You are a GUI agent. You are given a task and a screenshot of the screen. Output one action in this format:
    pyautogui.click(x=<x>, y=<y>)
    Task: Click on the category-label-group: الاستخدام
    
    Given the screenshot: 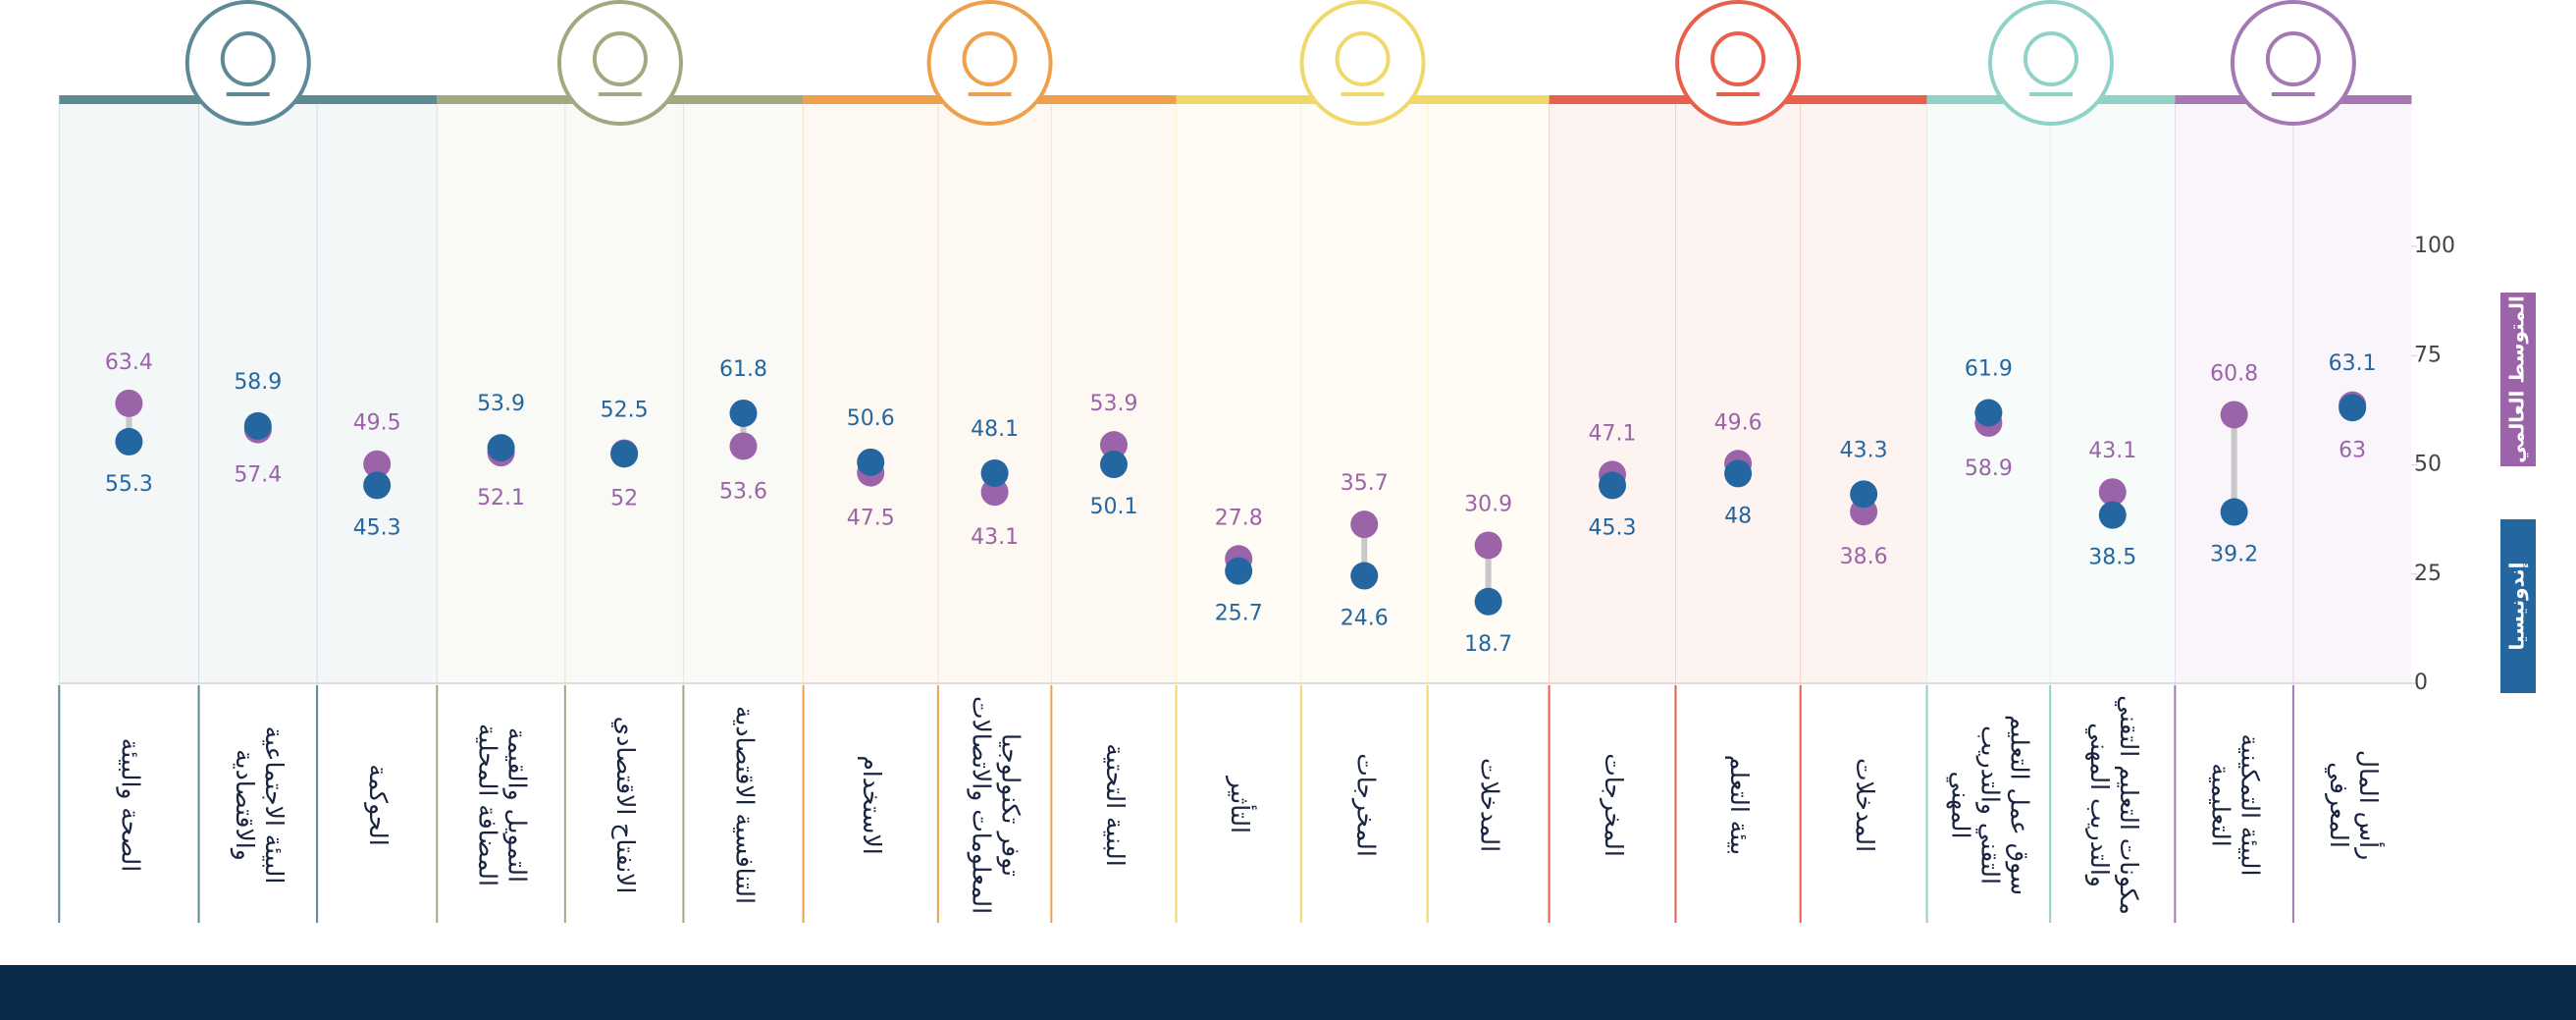 What is the action you would take?
    pyautogui.click(x=872, y=804)
    